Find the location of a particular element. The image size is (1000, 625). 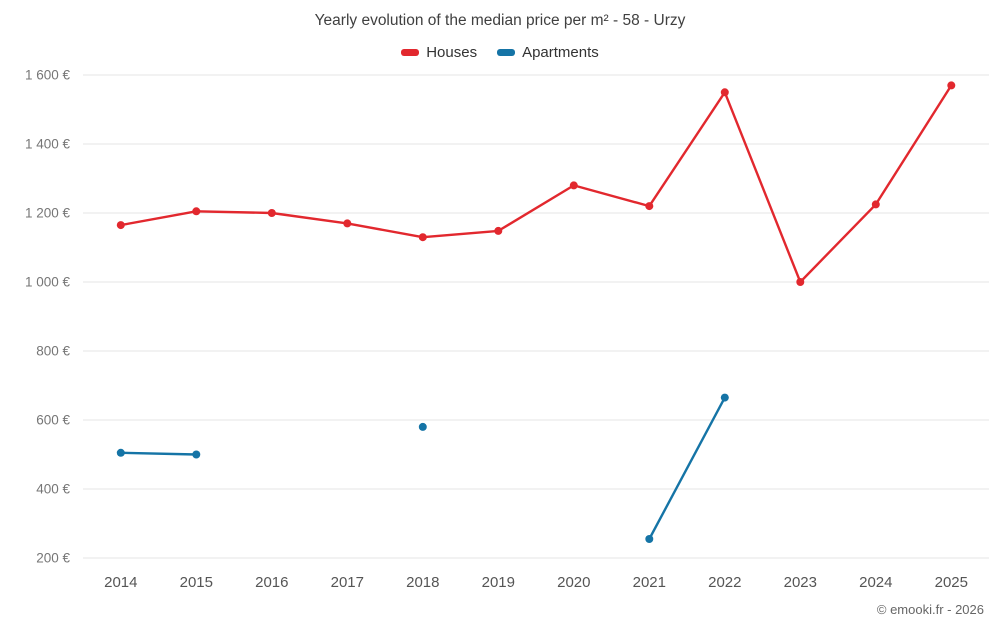

data-point-apartments-2015 is located at coordinates (196, 454).